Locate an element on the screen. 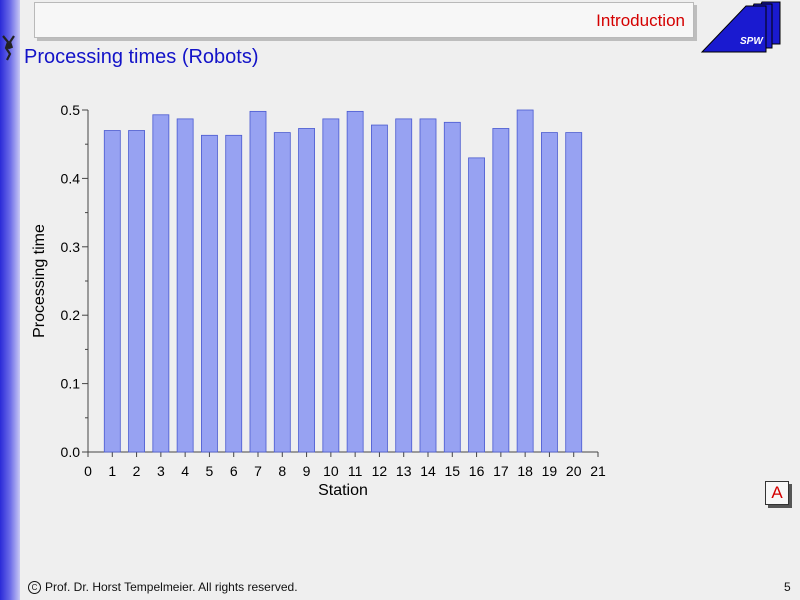  x-tick-labels: 0 1 2 3 4 5 6 7 8 9 10 11 12 13 14 15 16 17 18 19 20 21 is located at coordinates (345, 471).